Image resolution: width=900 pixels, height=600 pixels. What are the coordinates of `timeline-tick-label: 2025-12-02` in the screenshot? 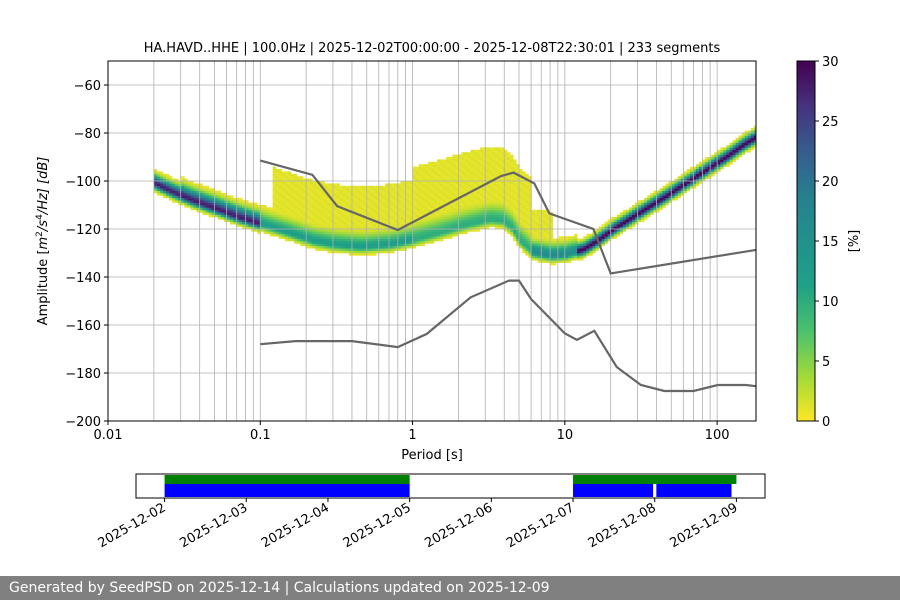 It's located at (132, 525).